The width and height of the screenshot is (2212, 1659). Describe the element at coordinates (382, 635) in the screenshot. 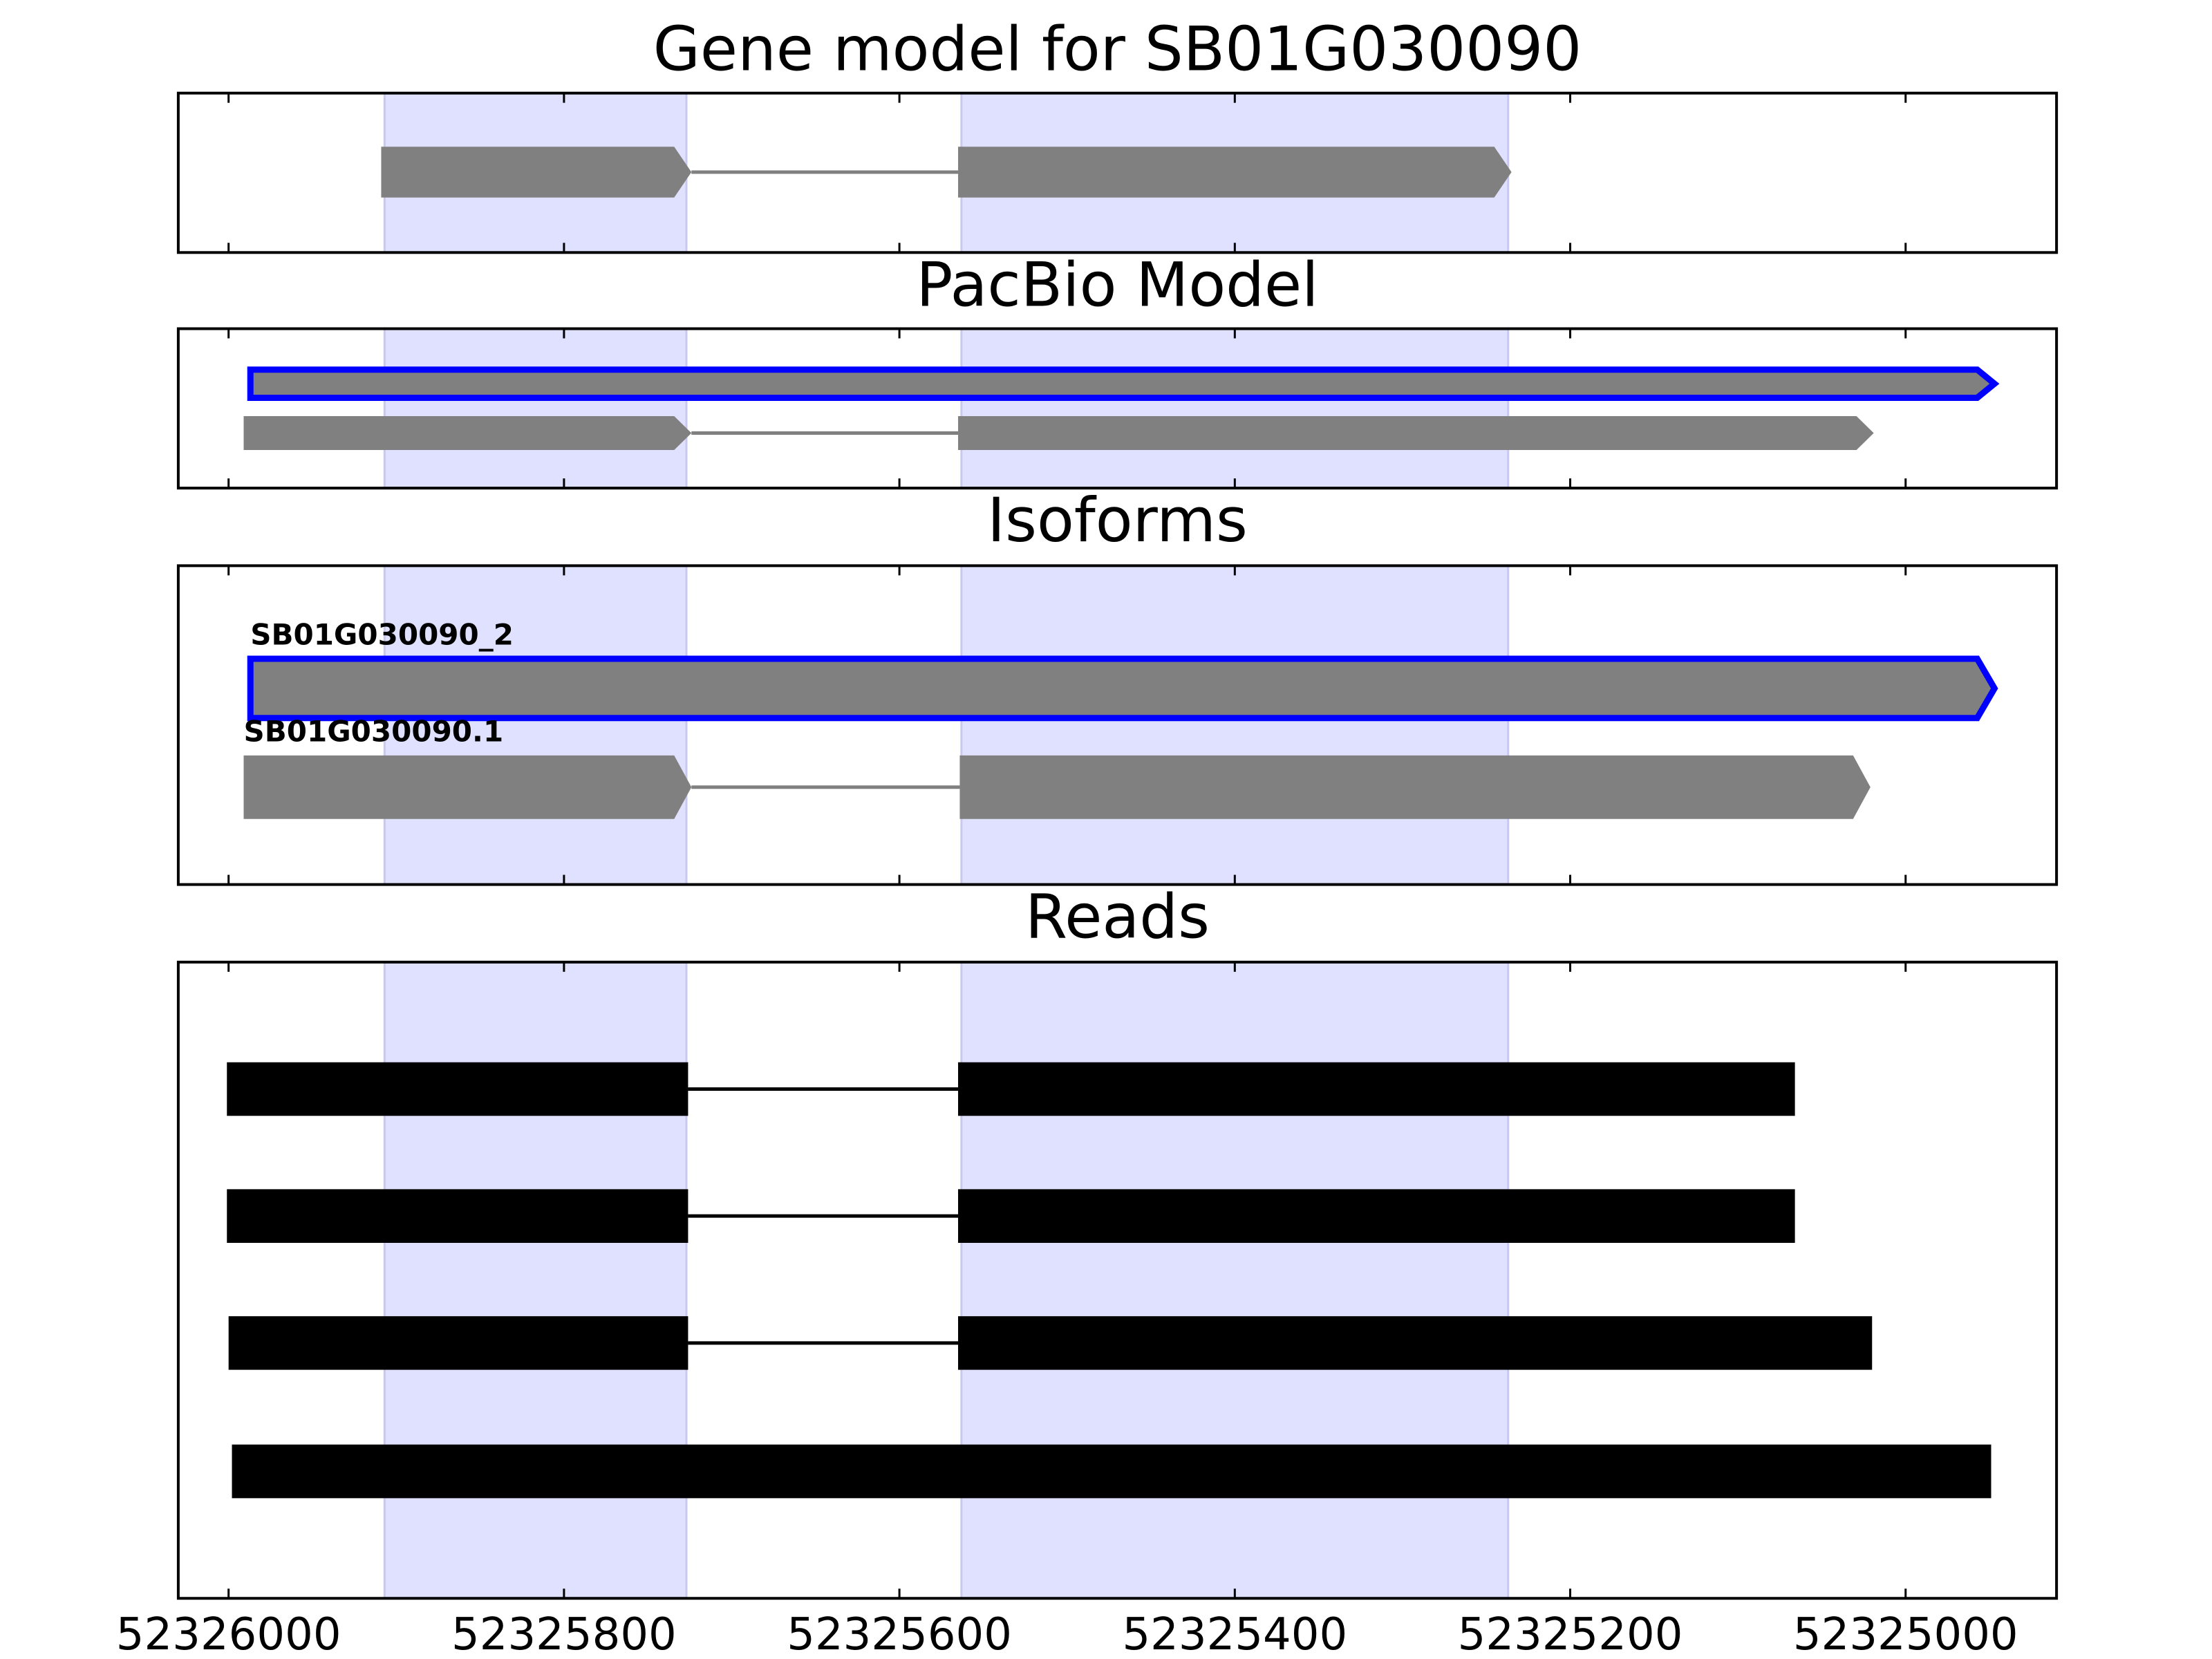

I see `feature-label: SB01G030090_2` at that location.